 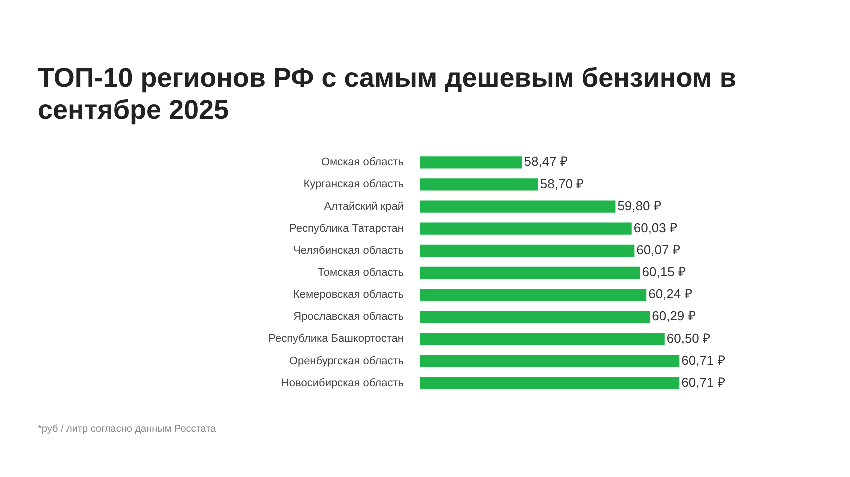 What do you see at coordinates (640, 206) in the screenshot?
I see `data-label: 59,80 ₽` at bounding box center [640, 206].